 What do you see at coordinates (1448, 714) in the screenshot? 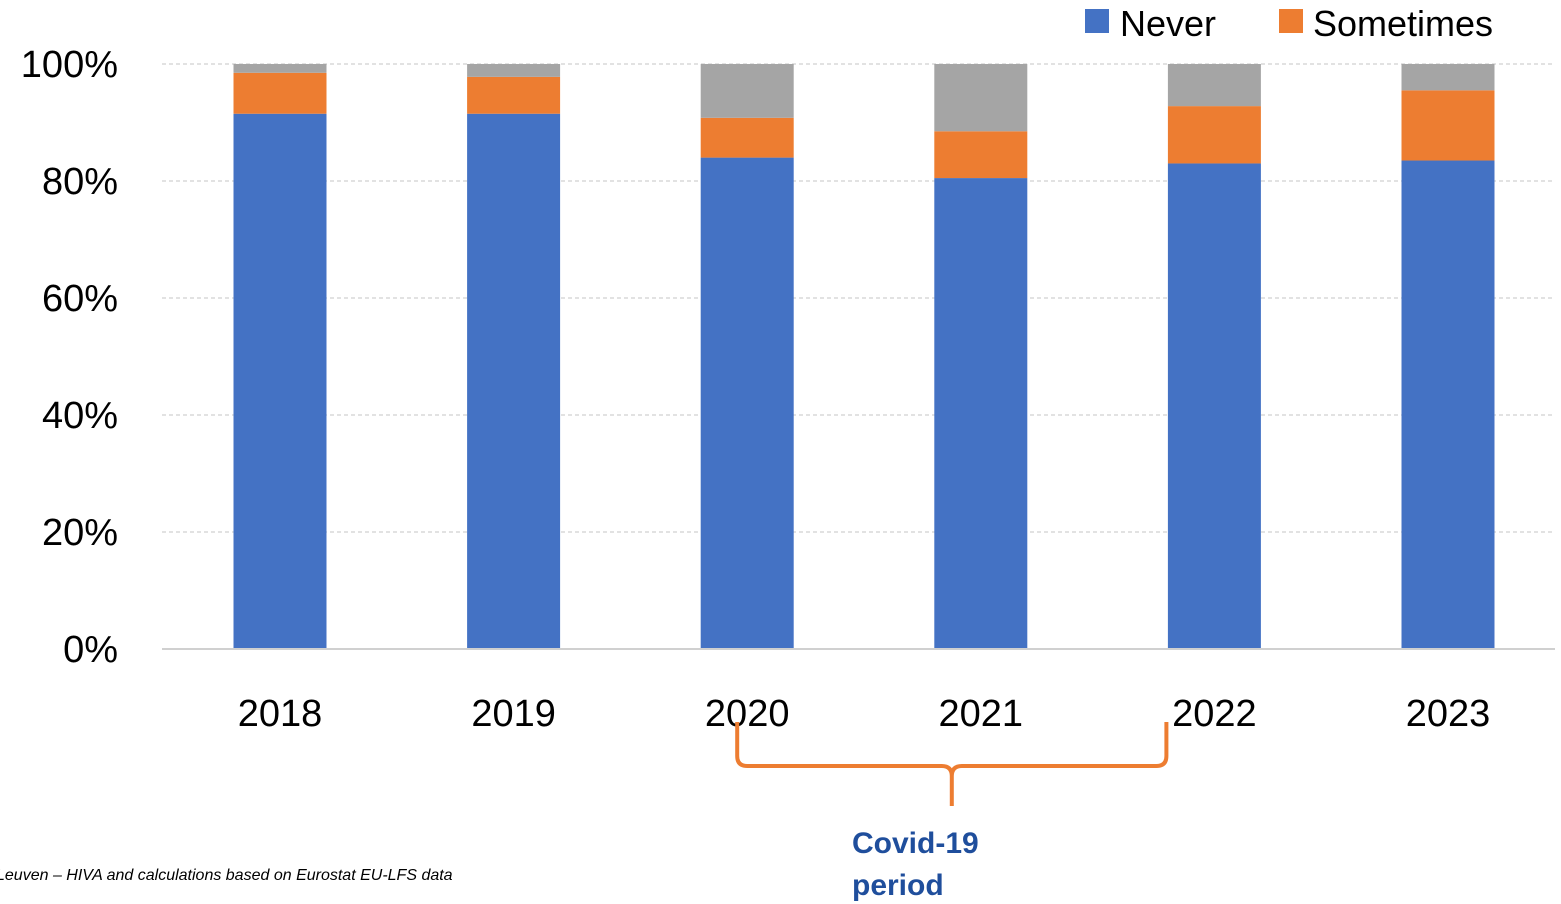
I see `x-tick-label-2023: 2023` at bounding box center [1448, 714].